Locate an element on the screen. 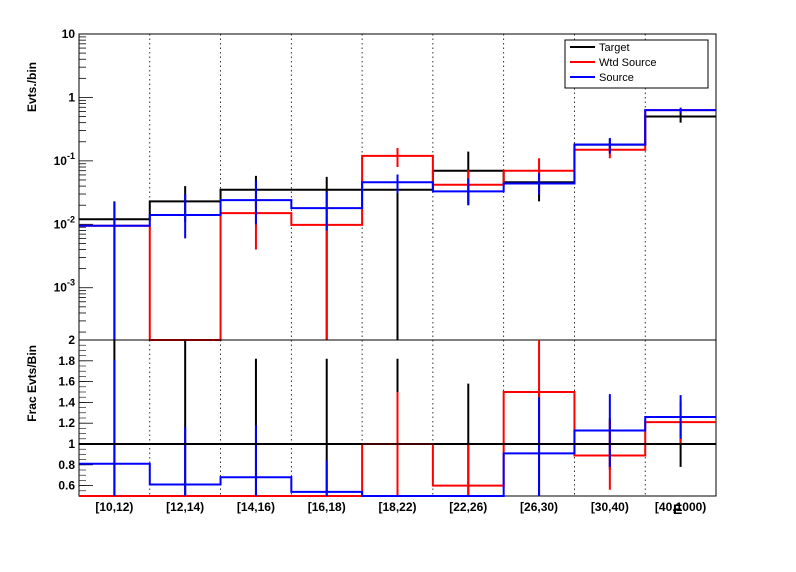 Image resolution: width=796 pixels, height=572 pixels. y-tick-label: 0.8 is located at coordinates (66, 465).